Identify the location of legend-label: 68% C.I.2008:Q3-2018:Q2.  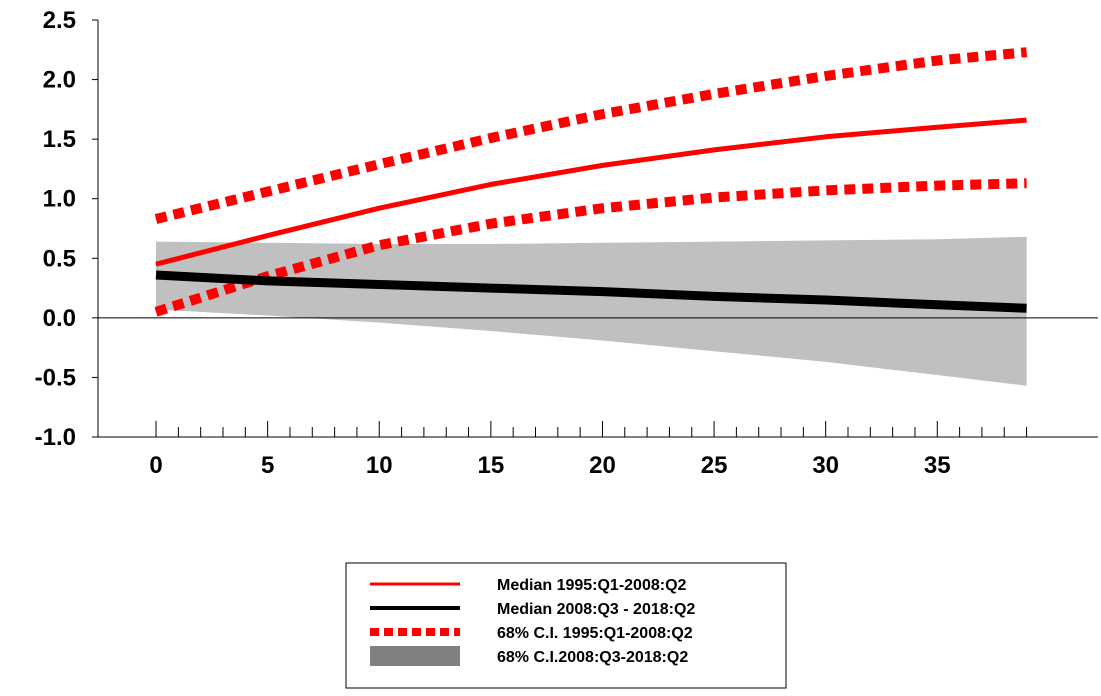
(592, 657).